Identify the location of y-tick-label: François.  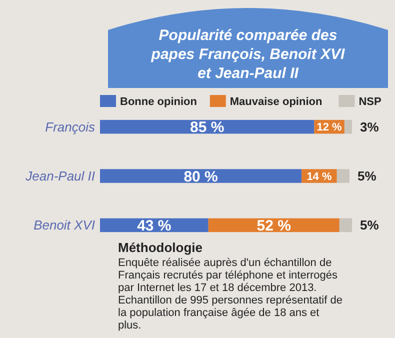
(70, 126).